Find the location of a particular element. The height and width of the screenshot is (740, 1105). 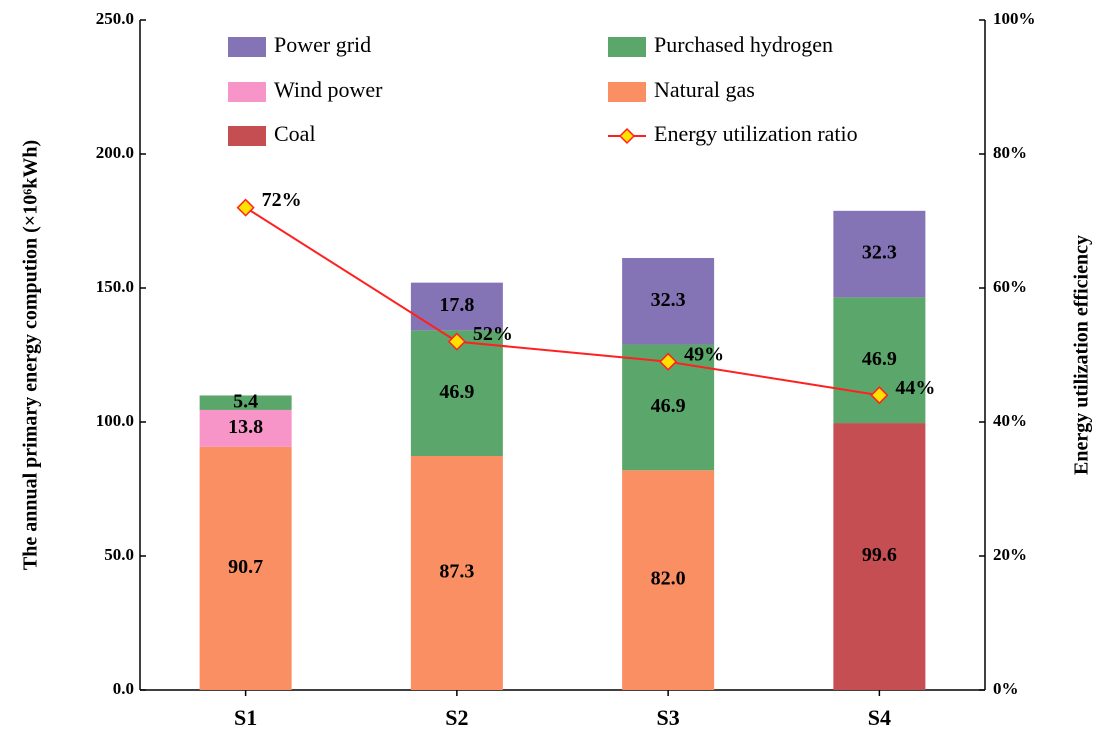

y2-tick-label: 60% is located at coordinates (1010, 286).